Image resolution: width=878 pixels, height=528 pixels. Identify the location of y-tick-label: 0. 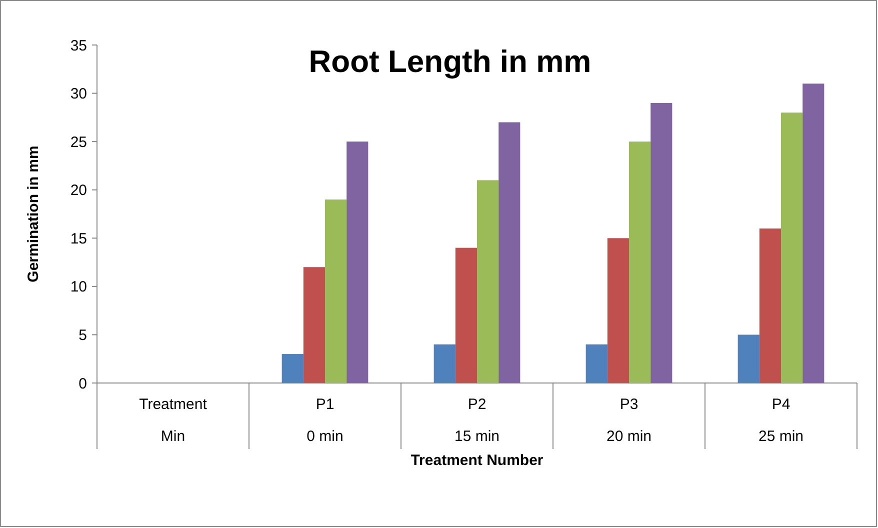
(82, 383).